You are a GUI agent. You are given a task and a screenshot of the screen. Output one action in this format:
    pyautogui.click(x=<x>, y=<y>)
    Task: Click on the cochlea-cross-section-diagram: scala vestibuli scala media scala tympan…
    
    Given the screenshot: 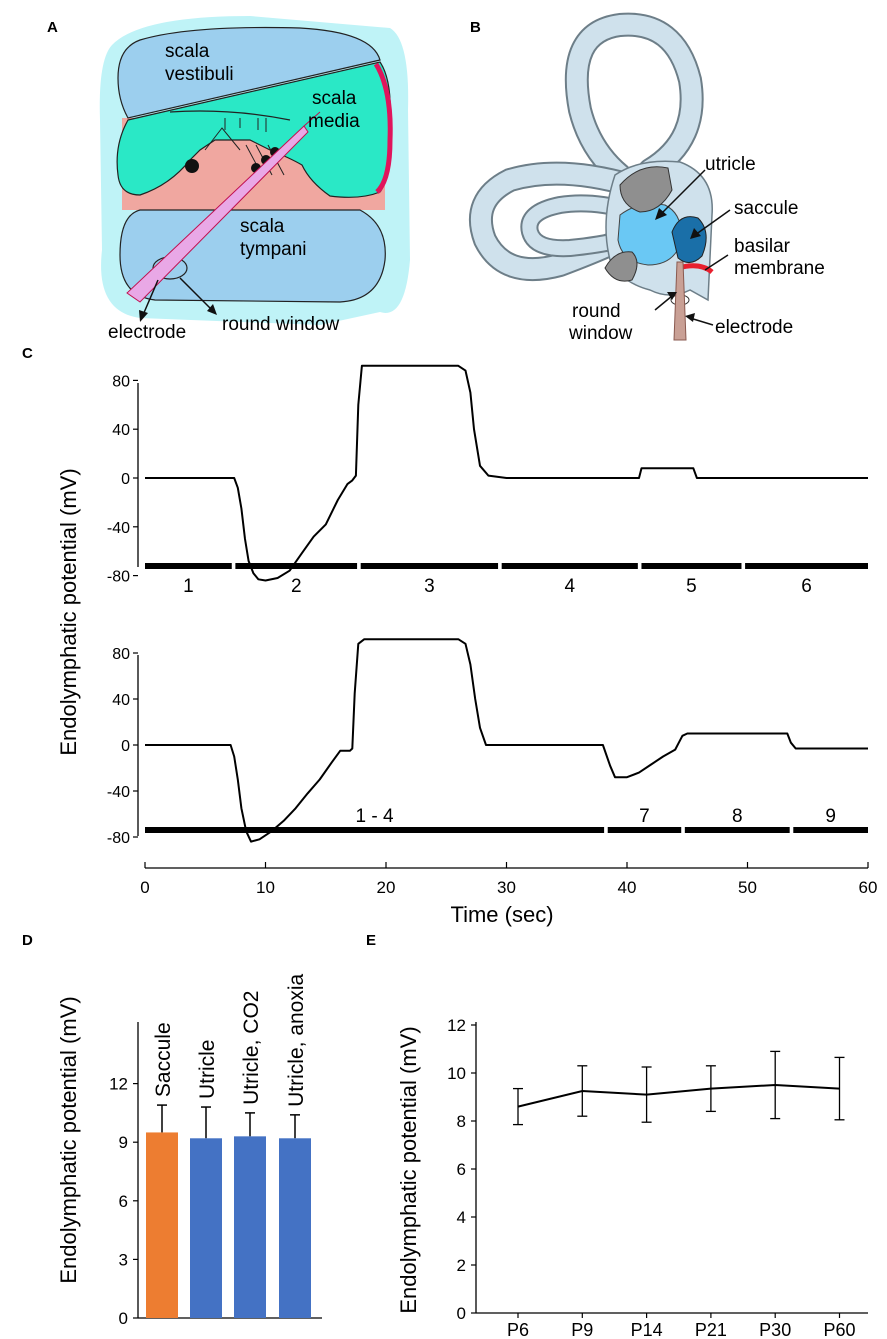 What is the action you would take?
    pyautogui.click(x=254, y=179)
    